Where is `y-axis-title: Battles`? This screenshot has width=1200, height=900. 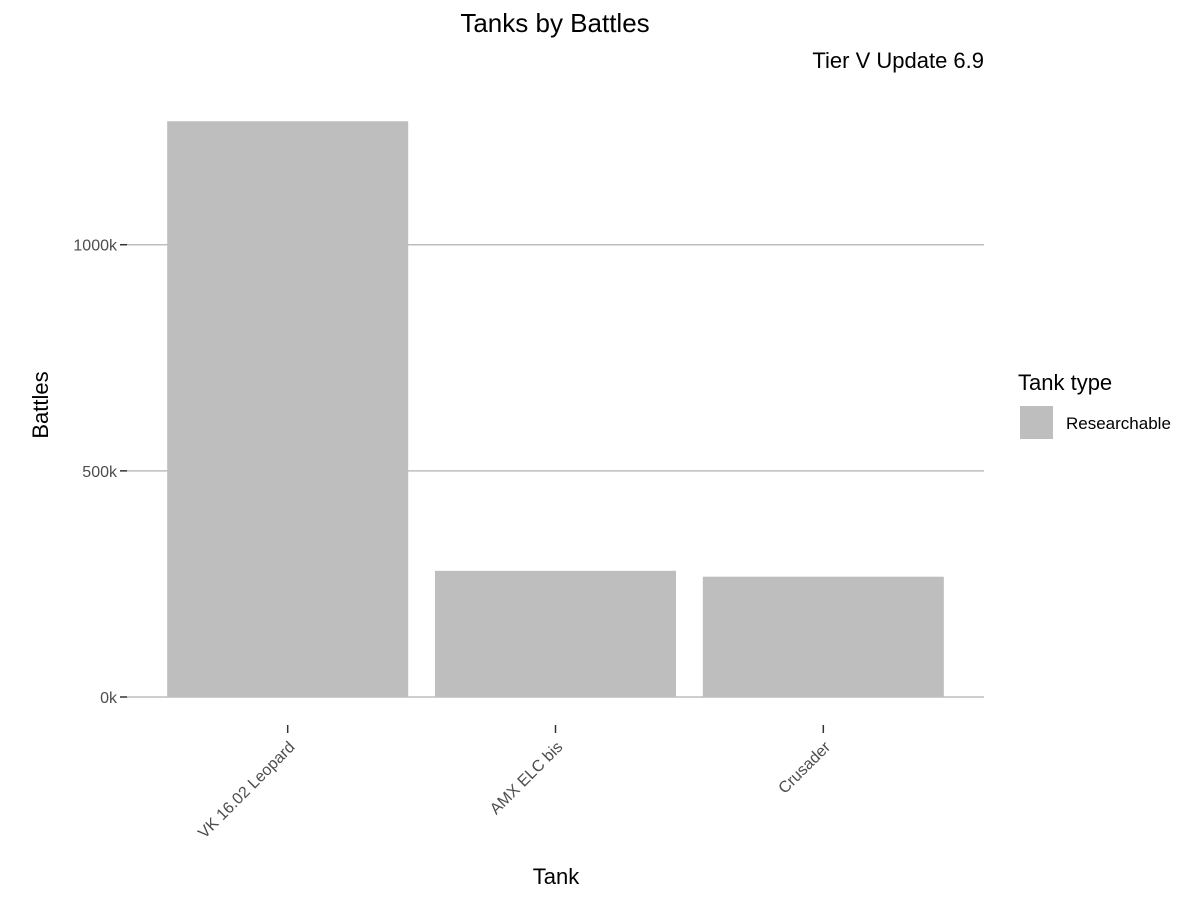
y-axis-title: Battles is located at coordinates (40, 404).